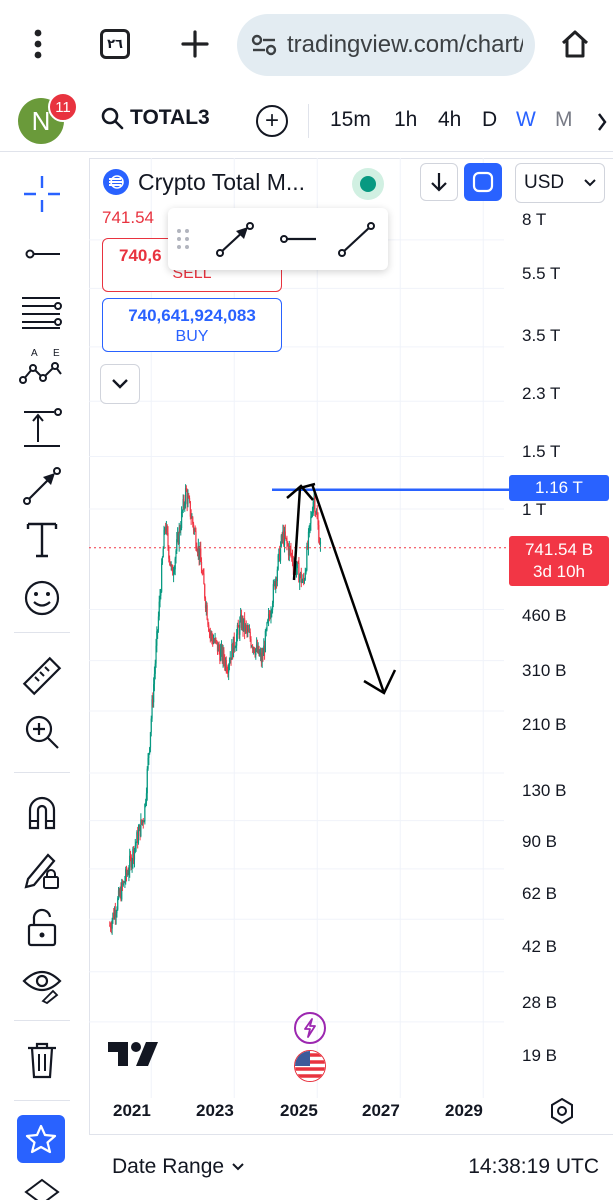  What do you see at coordinates (450, 119) in the screenshot?
I see `timeframe-4h: 4h` at bounding box center [450, 119].